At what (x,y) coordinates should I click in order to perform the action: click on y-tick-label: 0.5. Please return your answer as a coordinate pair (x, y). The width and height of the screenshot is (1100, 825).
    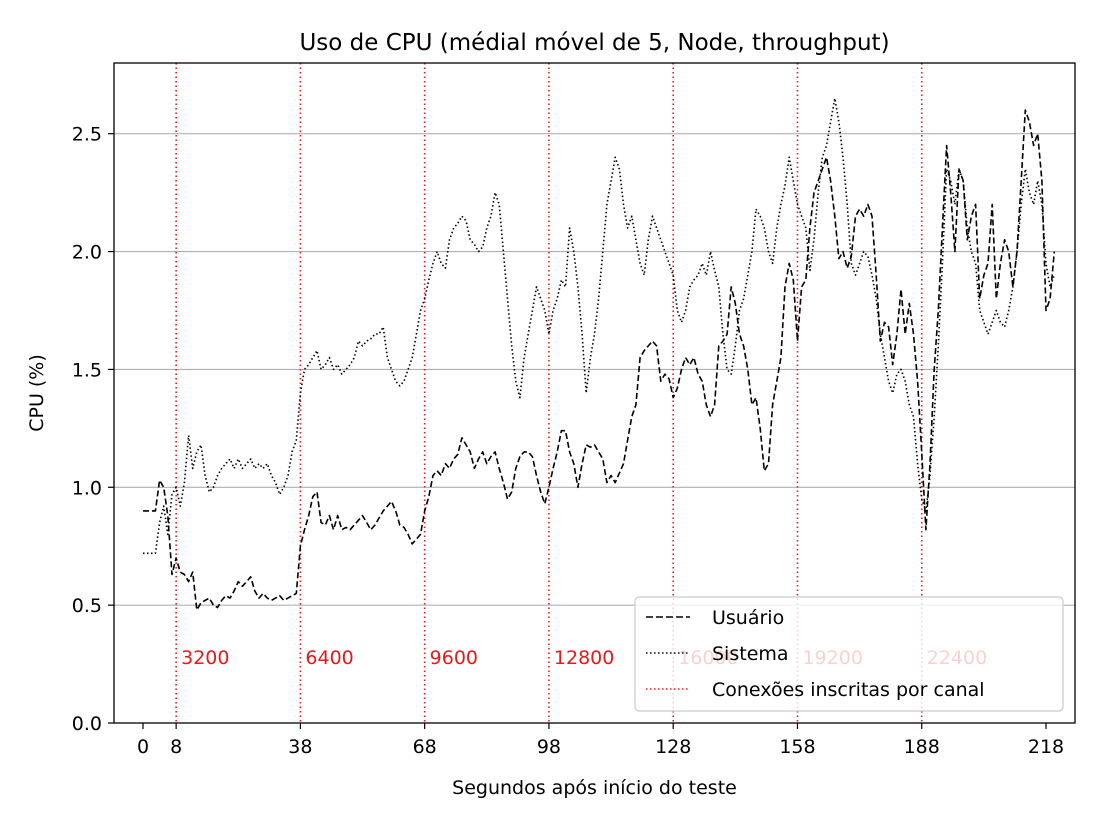
    Looking at the image, I should click on (87, 606).